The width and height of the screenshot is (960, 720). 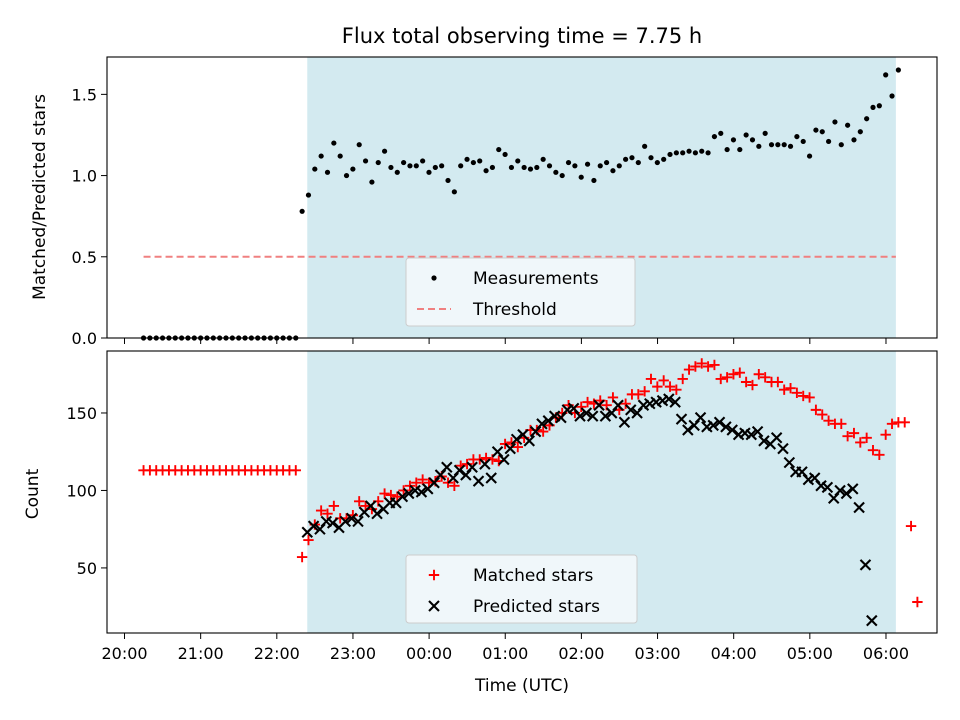 What do you see at coordinates (40, 197) in the screenshot?
I see `top-y-axis-label: Matched/Predicted stars` at bounding box center [40, 197].